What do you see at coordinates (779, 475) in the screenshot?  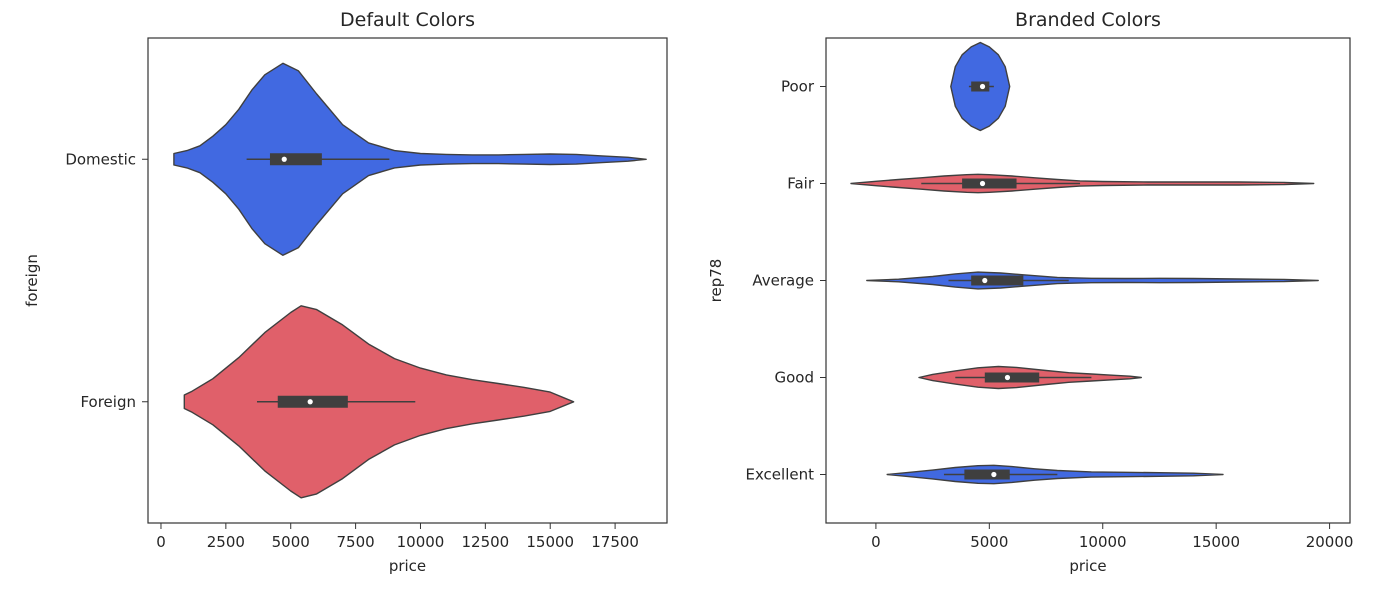 I see `y-tick-label: Excellent` at bounding box center [779, 475].